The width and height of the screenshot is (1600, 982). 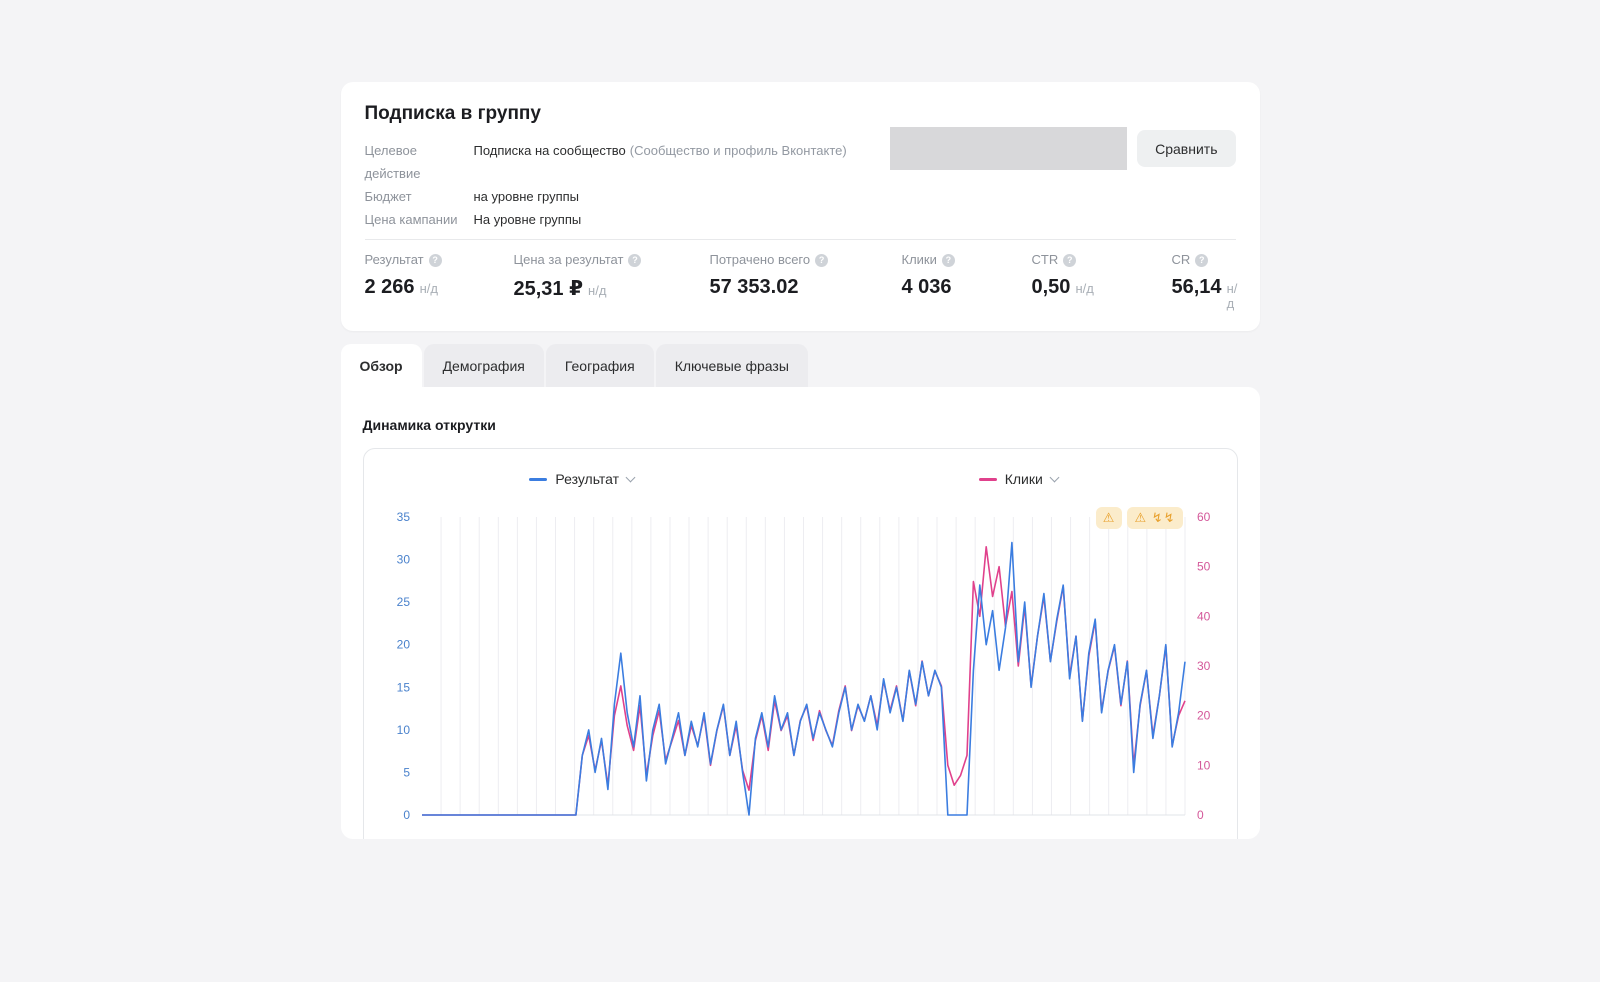 What do you see at coordinates (800, 196) in the screenshot?
I see `meta-row-budget: Бюджет на уровне группы` at bounding box center [800, 196].